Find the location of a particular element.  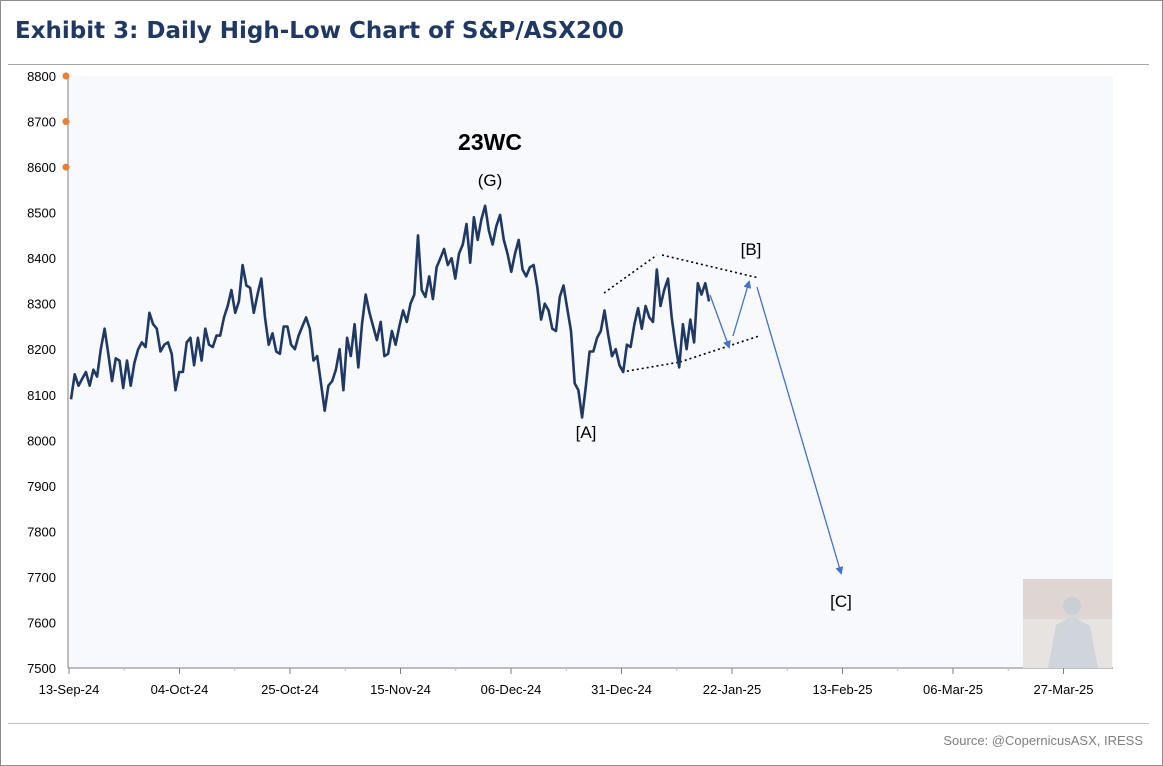

annotation-a: [A] is located at coordinates (586, 432).